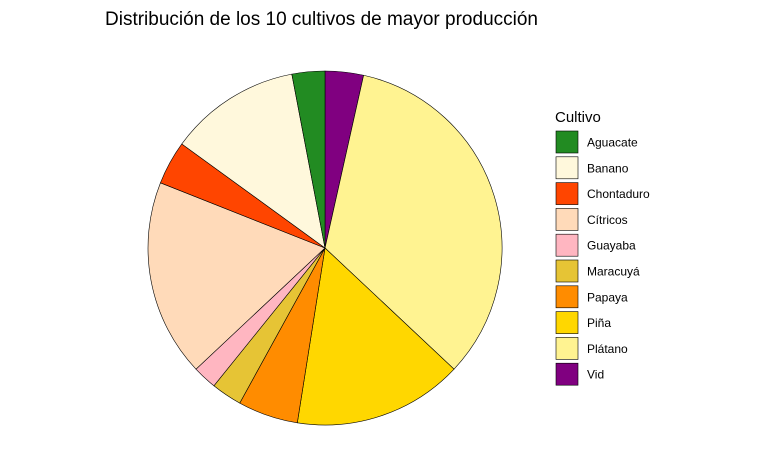  I want to click on legend-label-vid: Vid, so click(595, 375).